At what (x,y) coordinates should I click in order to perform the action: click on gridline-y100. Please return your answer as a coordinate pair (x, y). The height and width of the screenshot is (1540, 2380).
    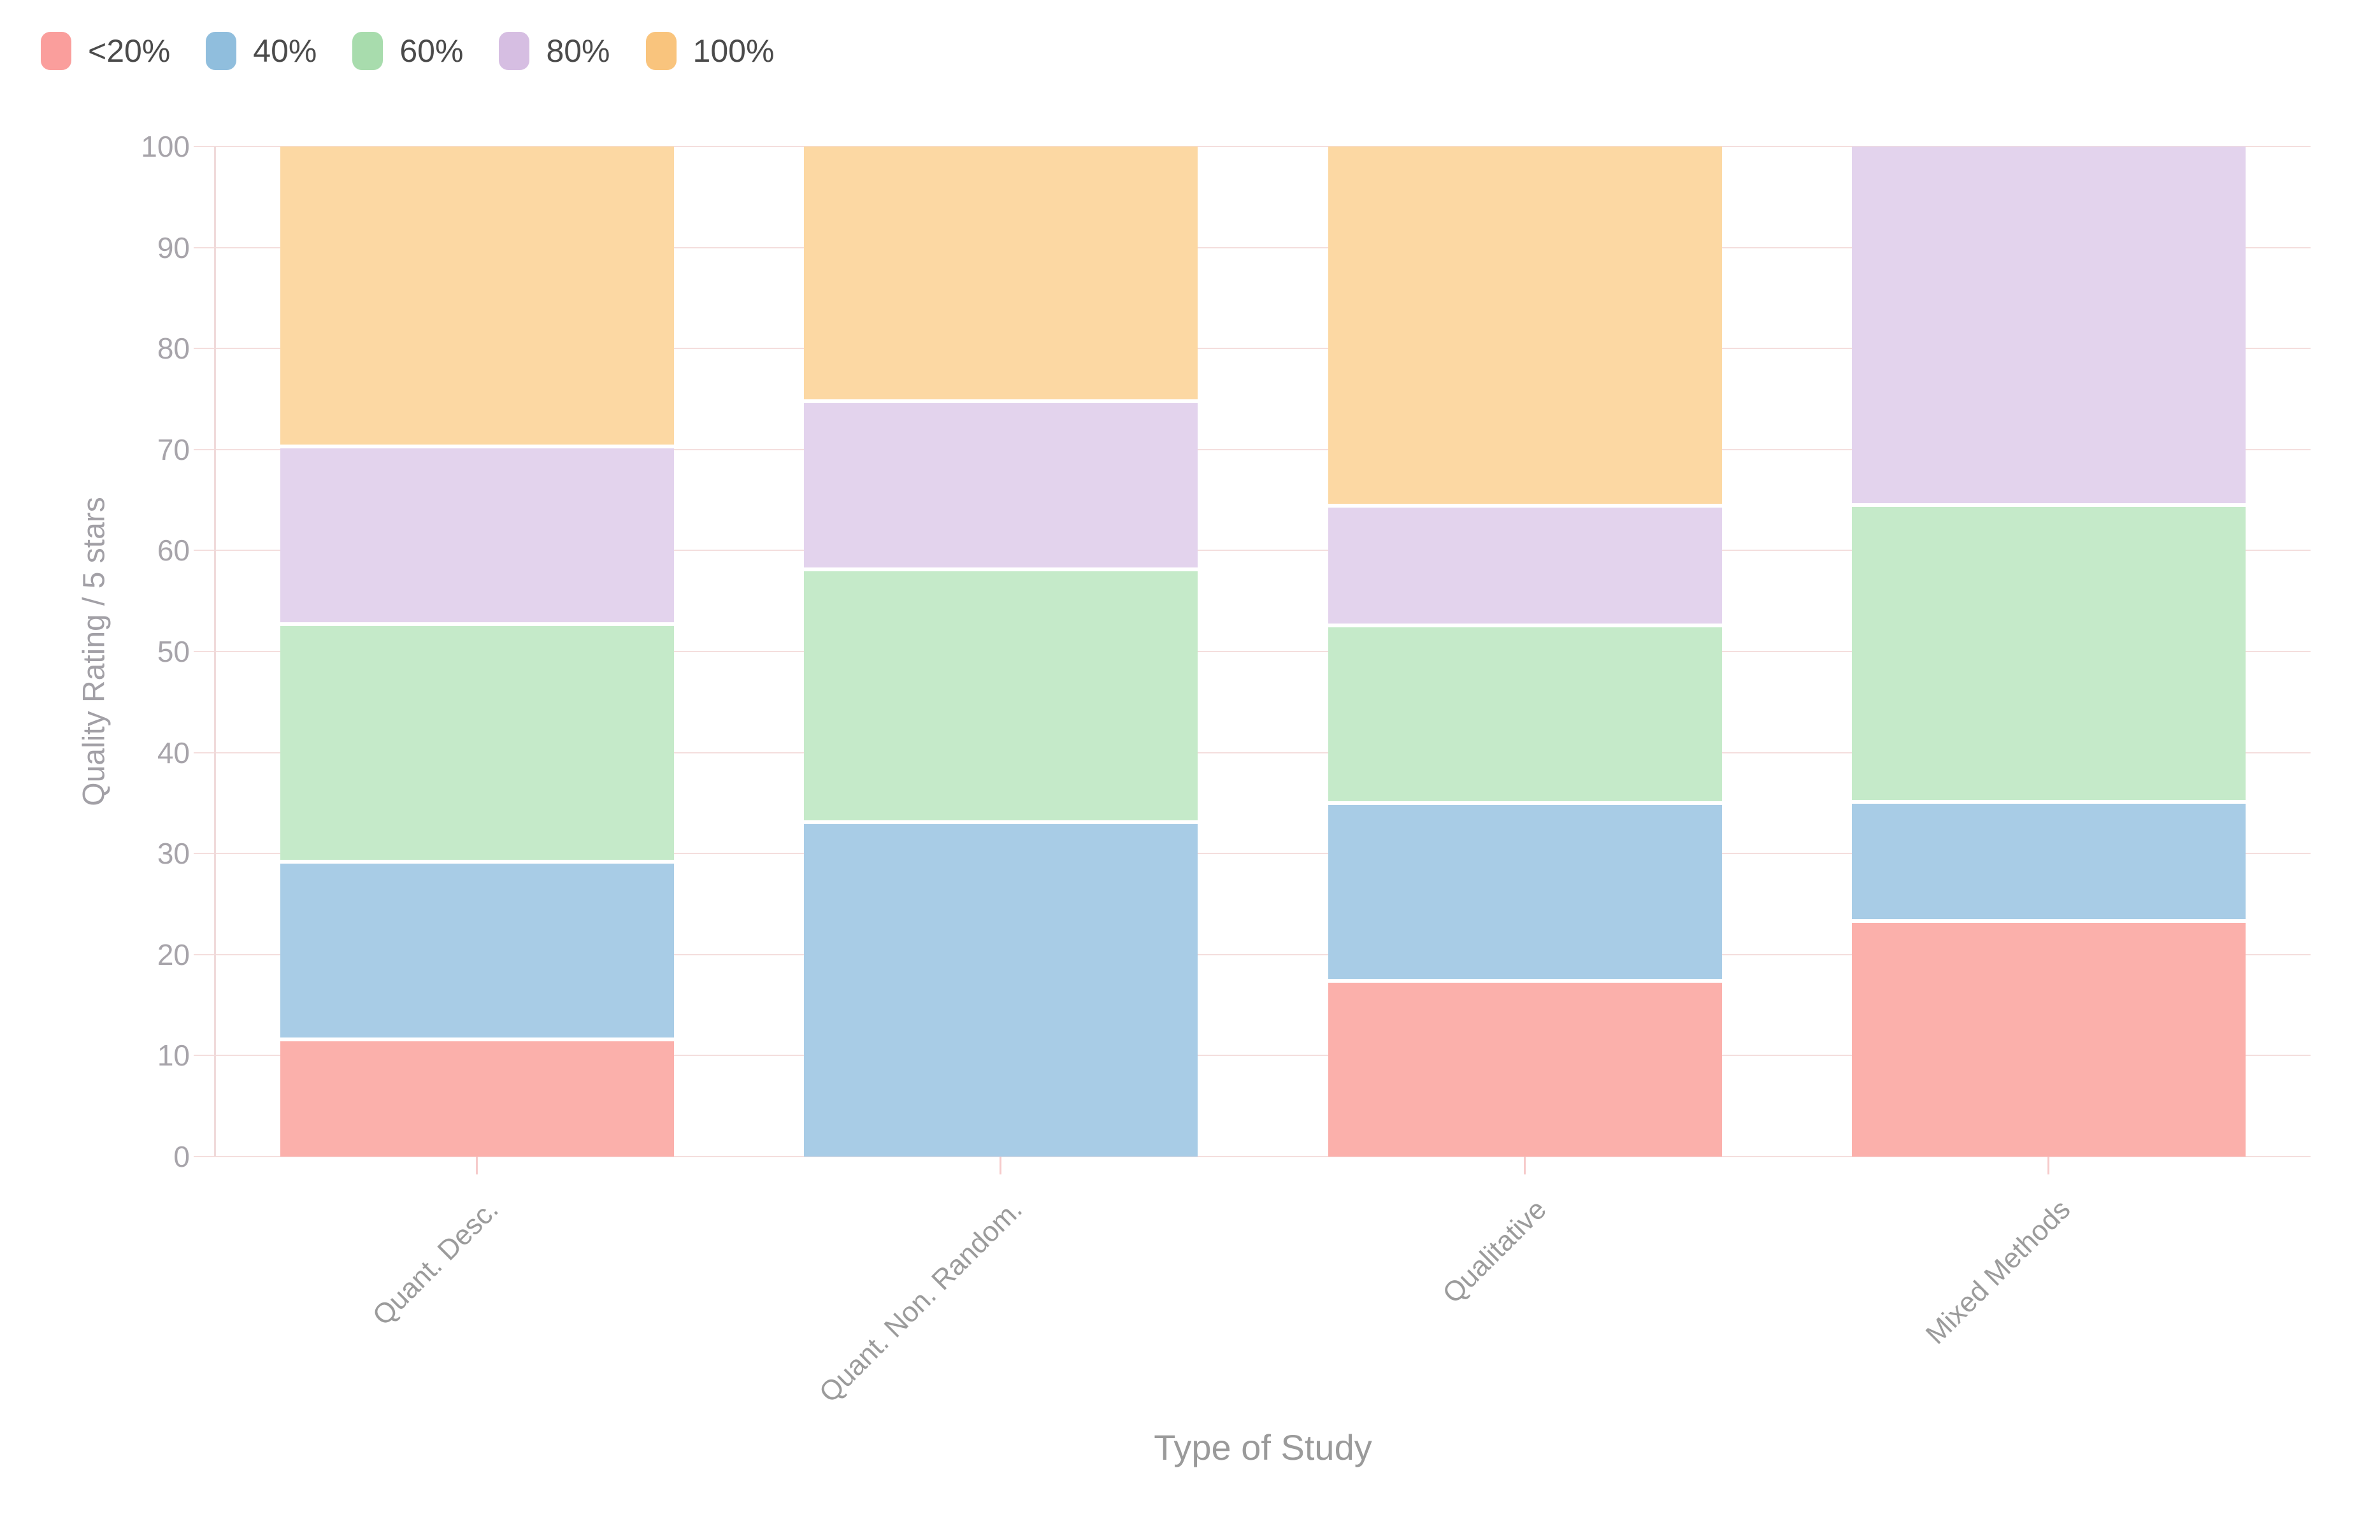
    Looking at the image, I should click on (1252, 146).